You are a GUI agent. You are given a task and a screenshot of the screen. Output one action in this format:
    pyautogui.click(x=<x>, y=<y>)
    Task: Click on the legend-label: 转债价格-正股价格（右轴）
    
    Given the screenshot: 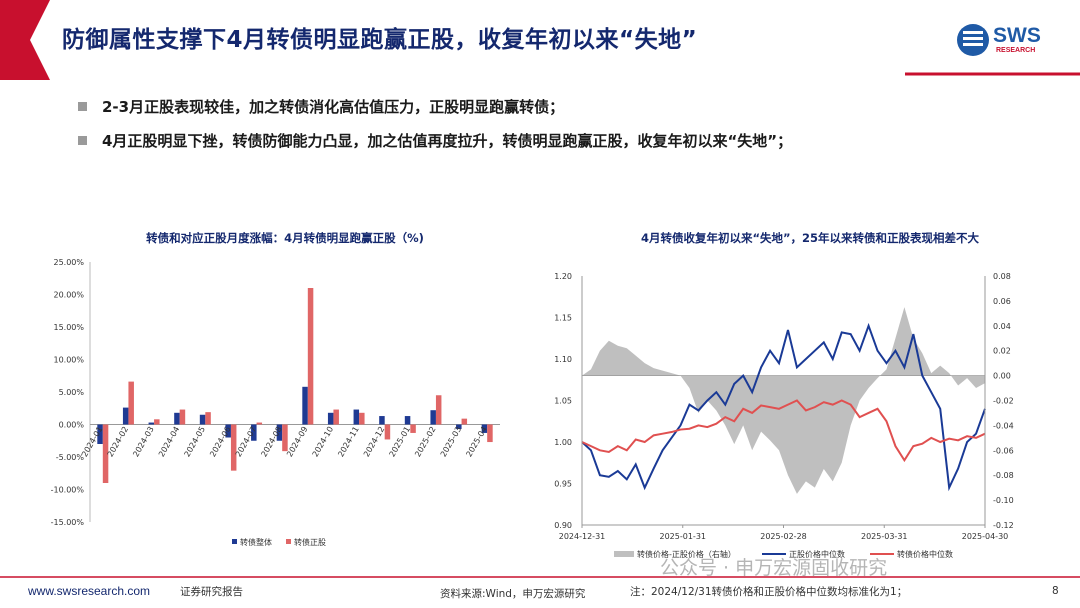 What is the action you would take?
    pyautogui.click(x=686, y=554)
    